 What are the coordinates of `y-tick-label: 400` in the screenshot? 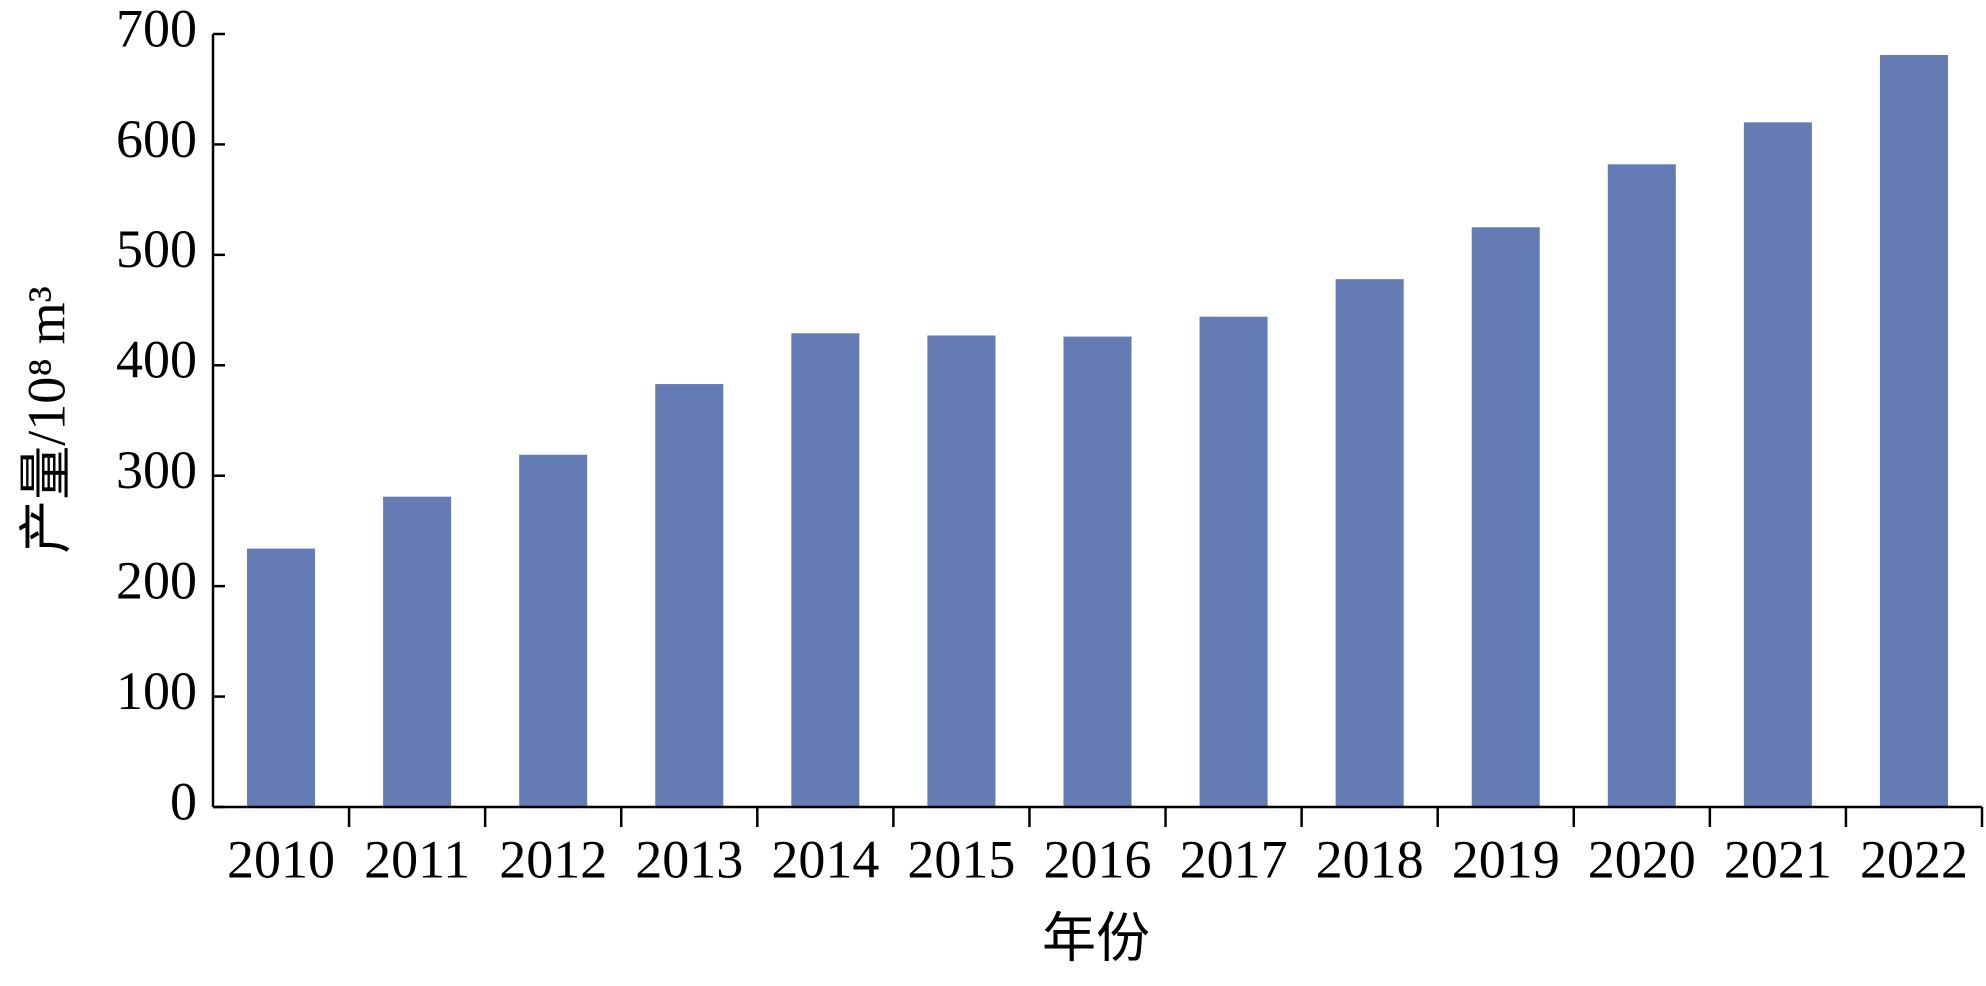 It's located at (156, 360).